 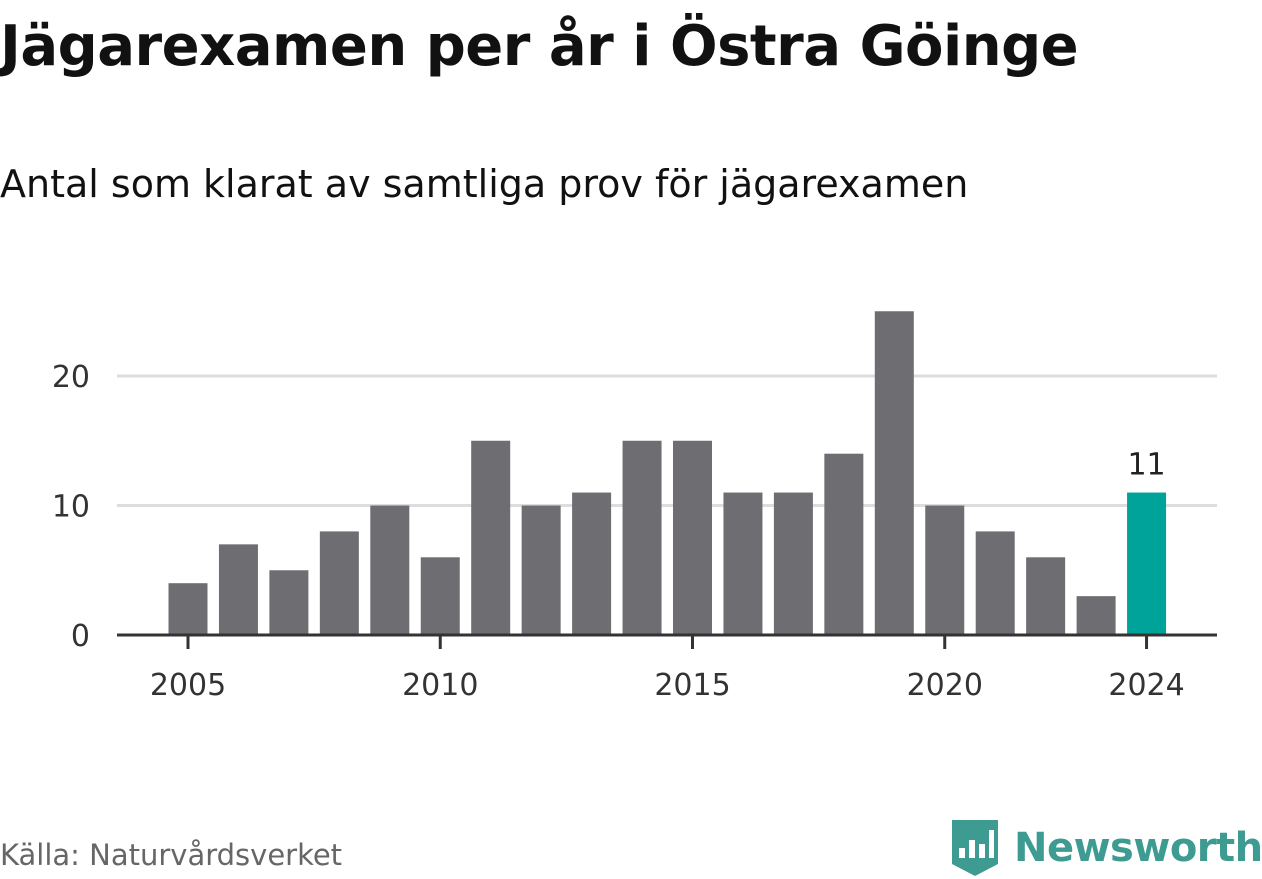 I want to click on x-tick-label: 2020, so click(x=945, y=685).